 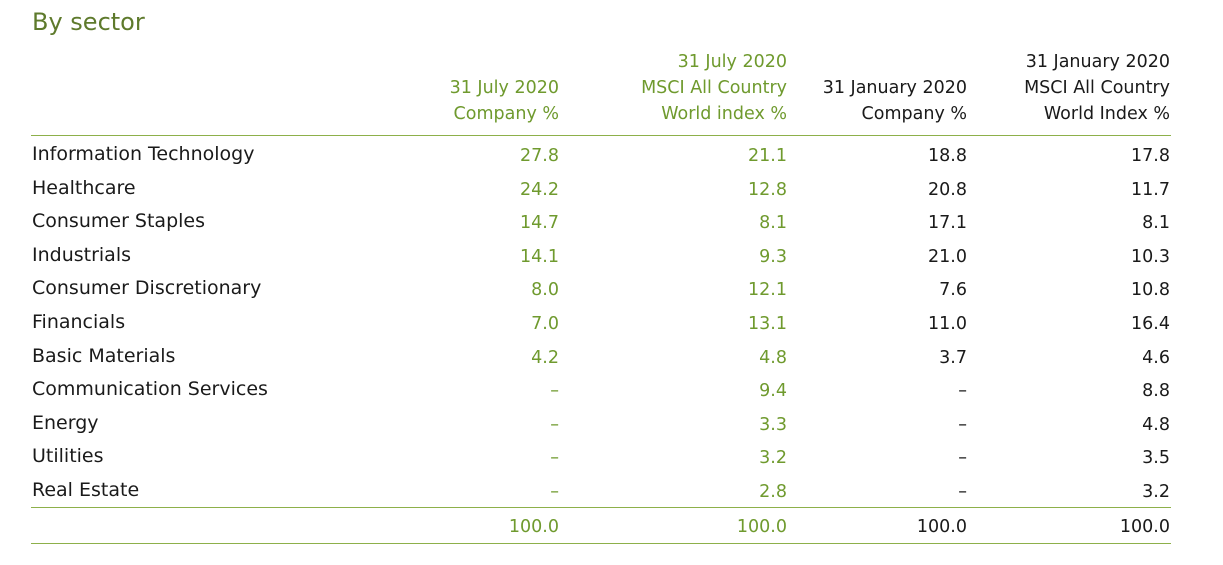 I want to click on totals-rule, so click(x=601, y=507).